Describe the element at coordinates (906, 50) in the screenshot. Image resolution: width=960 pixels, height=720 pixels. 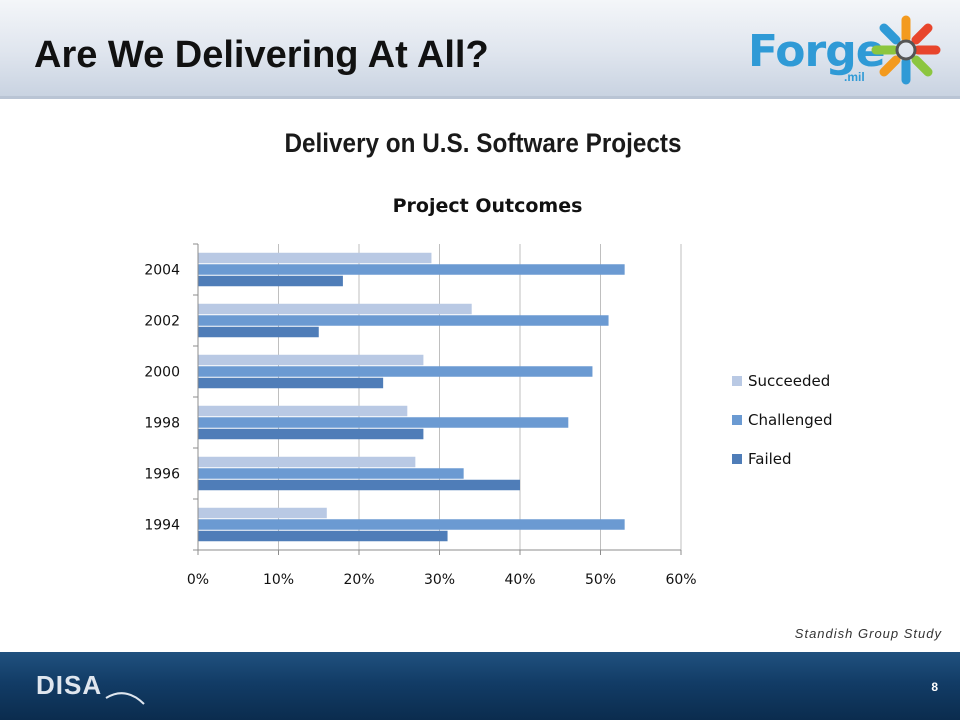
I see `forge-star-icon` at that location.